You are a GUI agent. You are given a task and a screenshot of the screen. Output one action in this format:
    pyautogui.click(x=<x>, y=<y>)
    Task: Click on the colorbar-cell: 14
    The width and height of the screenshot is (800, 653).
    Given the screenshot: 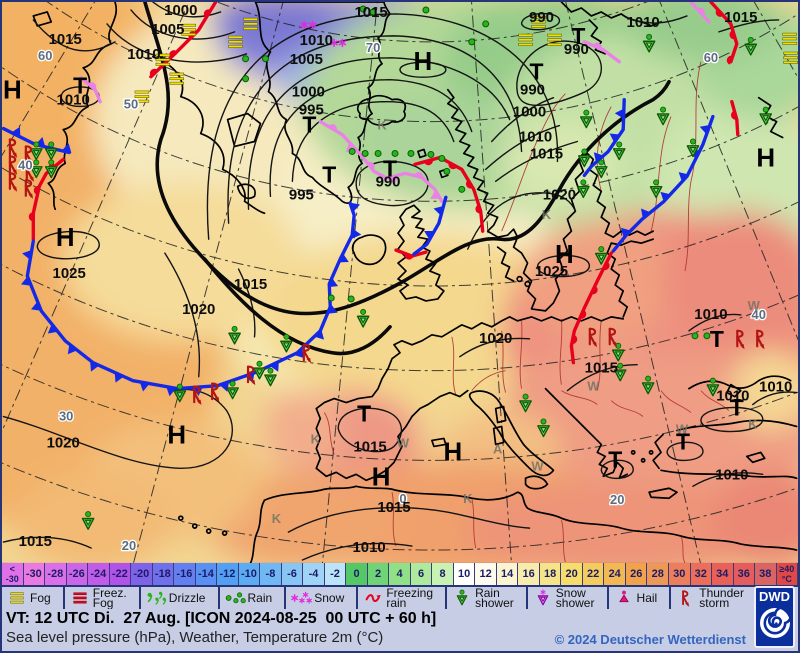 What is the action you would take?
    pyautogui.click(x=507, y=574)
    